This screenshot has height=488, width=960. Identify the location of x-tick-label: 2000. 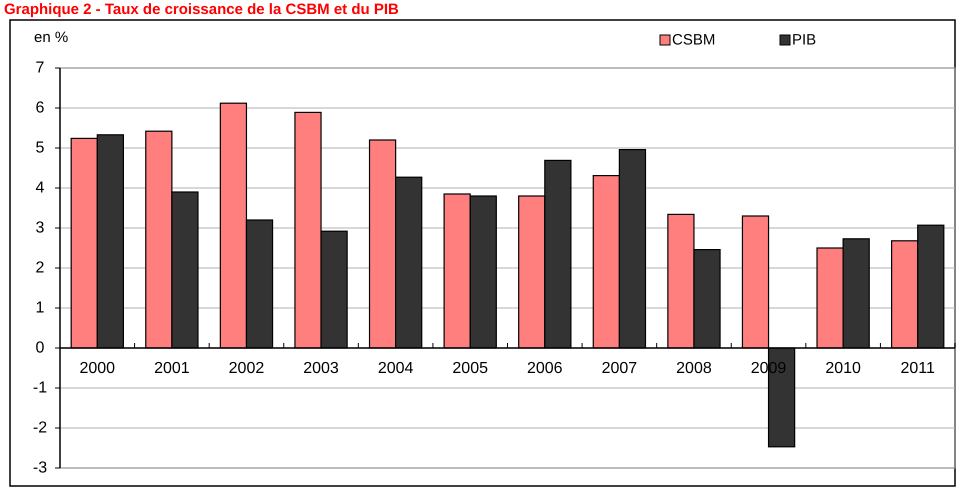
(97, 368).